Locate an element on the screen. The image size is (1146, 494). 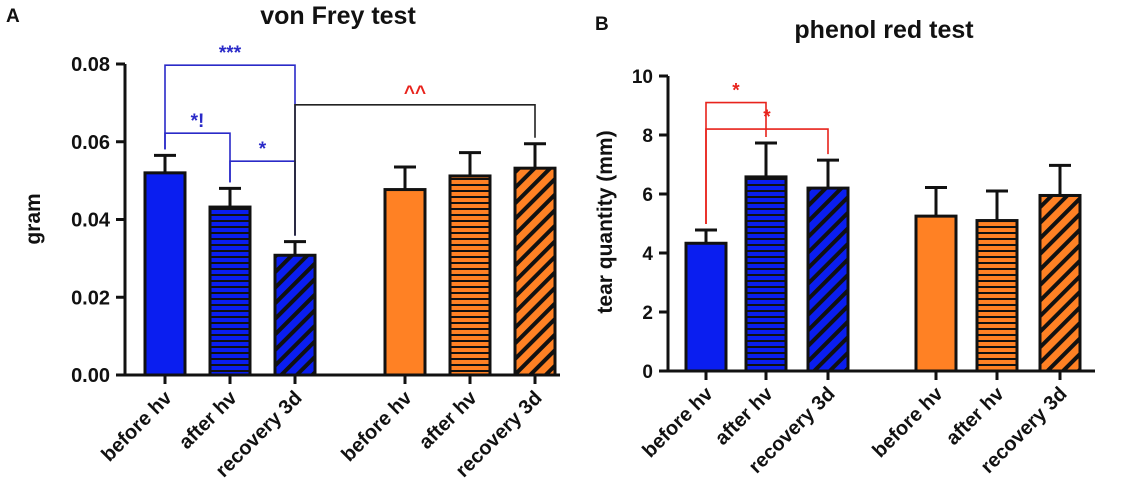
significance-label-a: * is located at coordinates (263, 149).